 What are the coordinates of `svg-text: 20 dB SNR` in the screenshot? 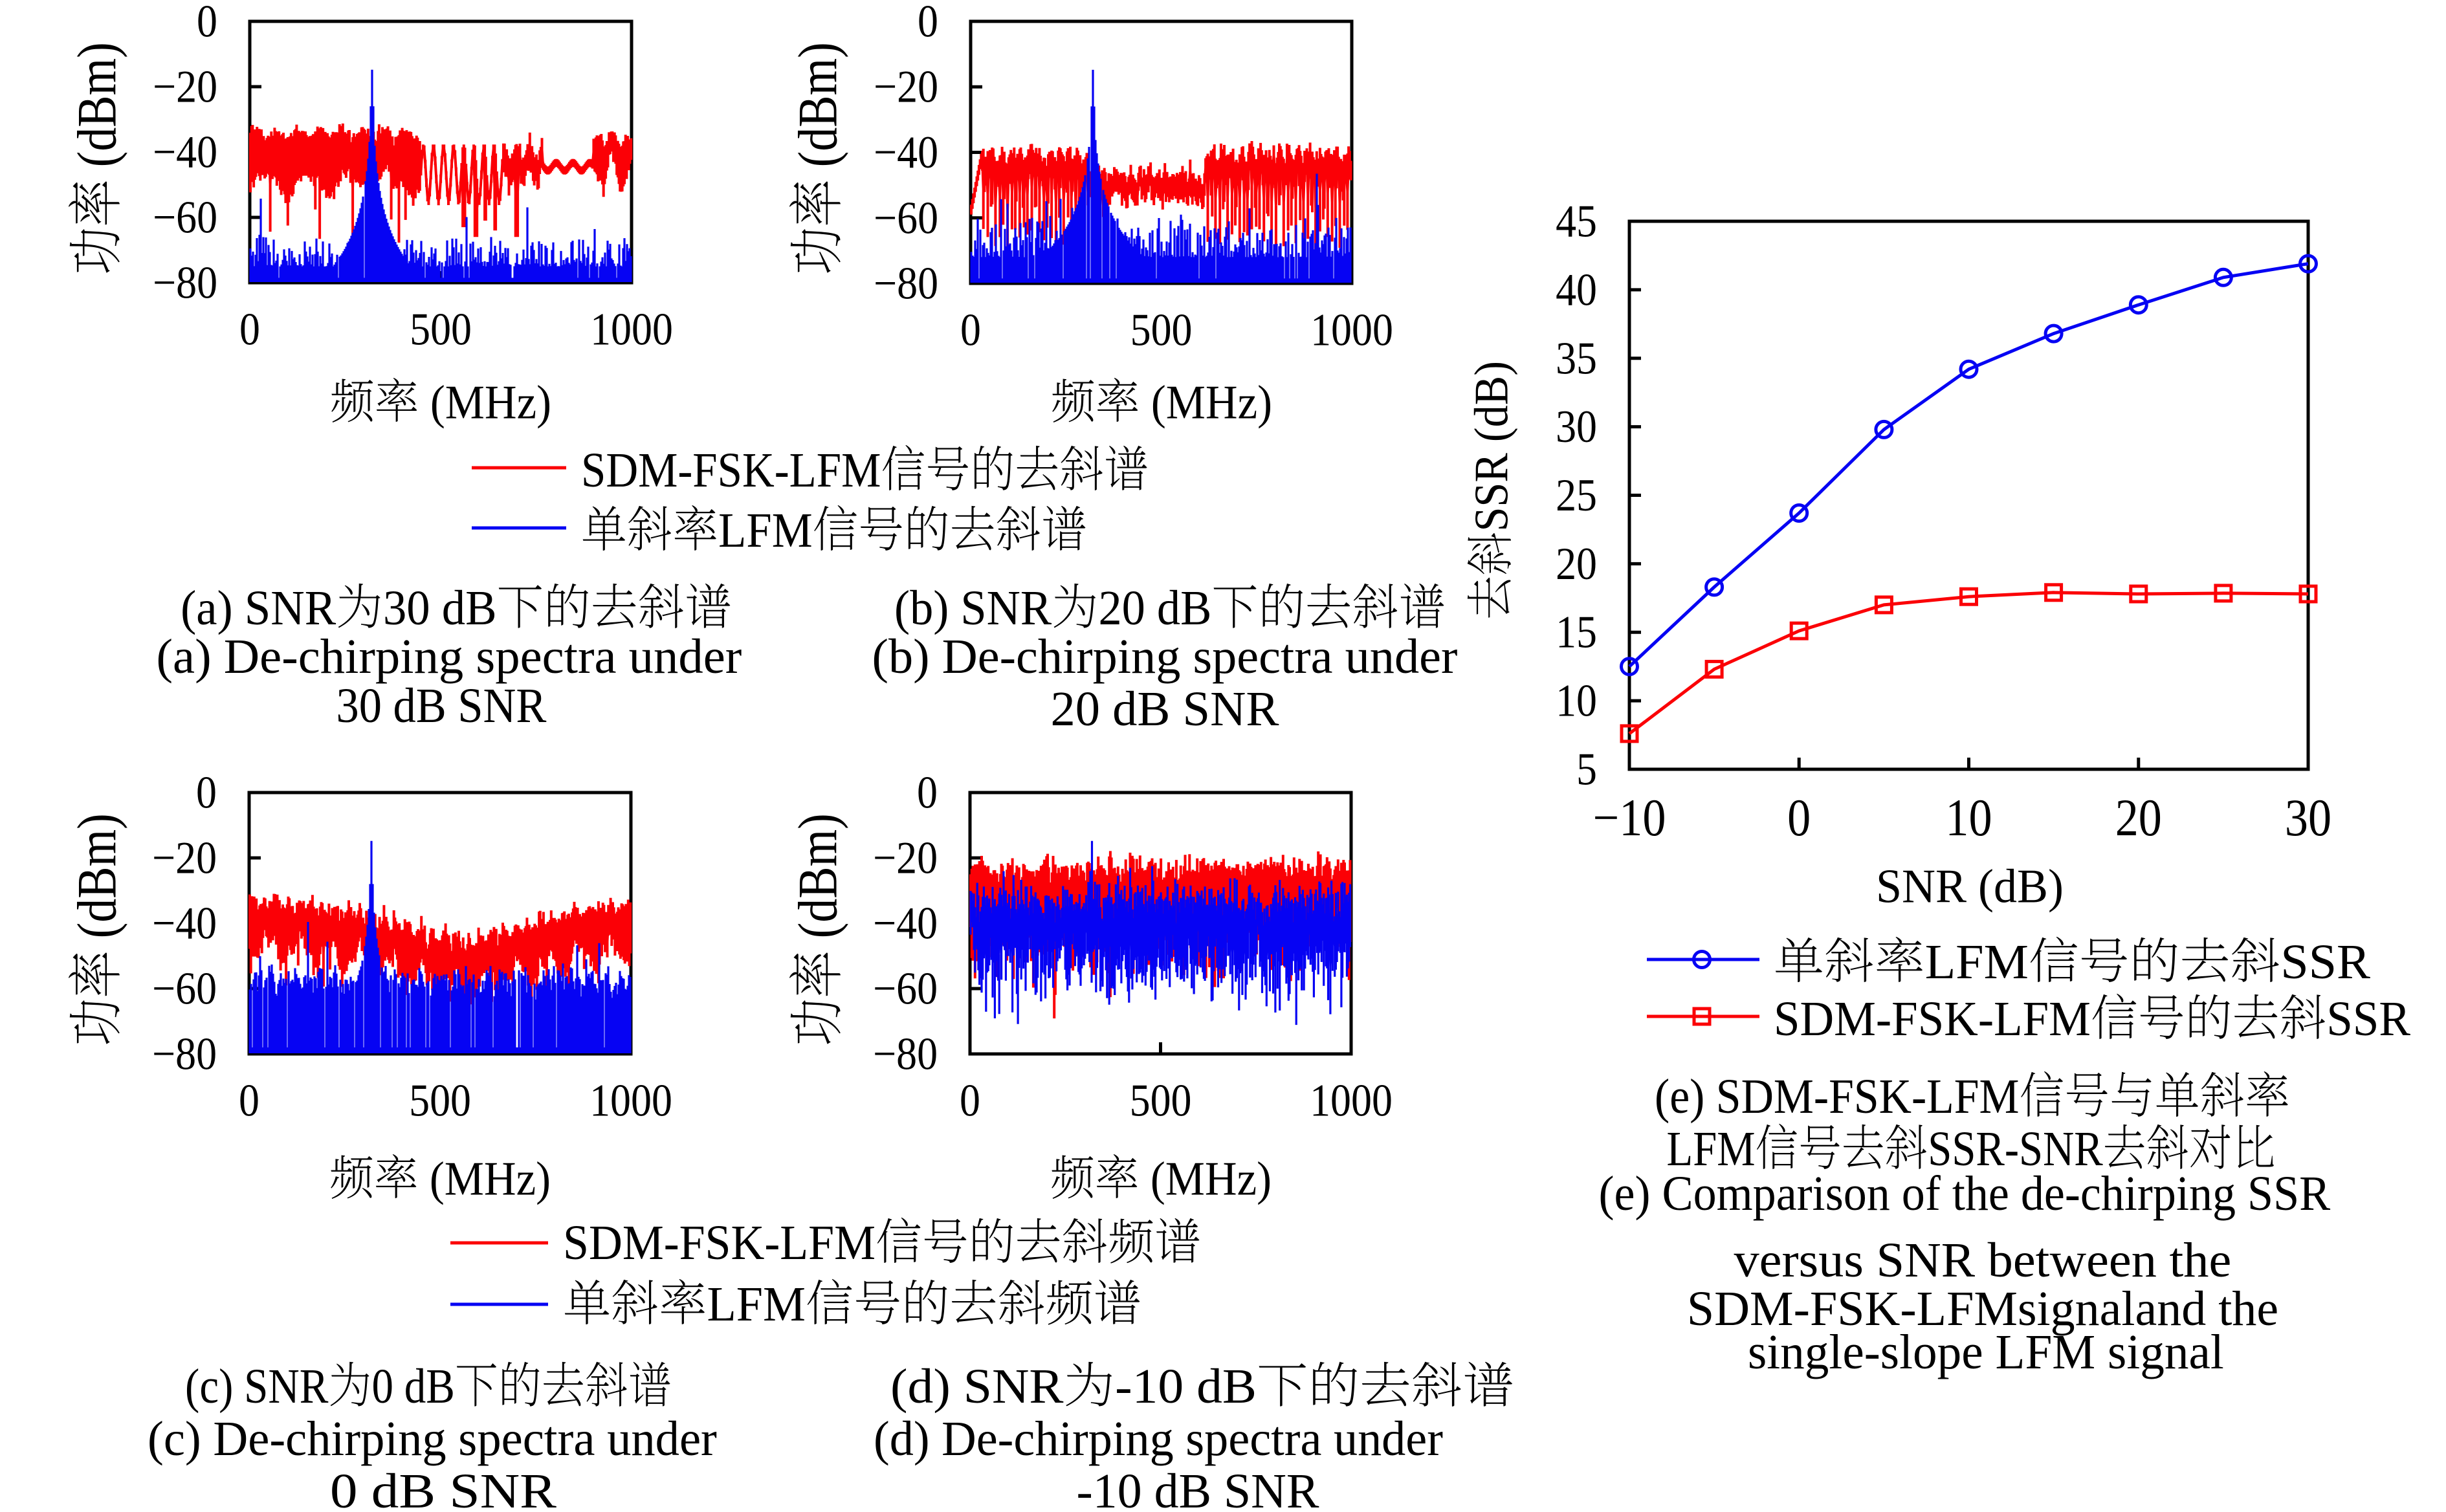 It's located at (1164, 709).